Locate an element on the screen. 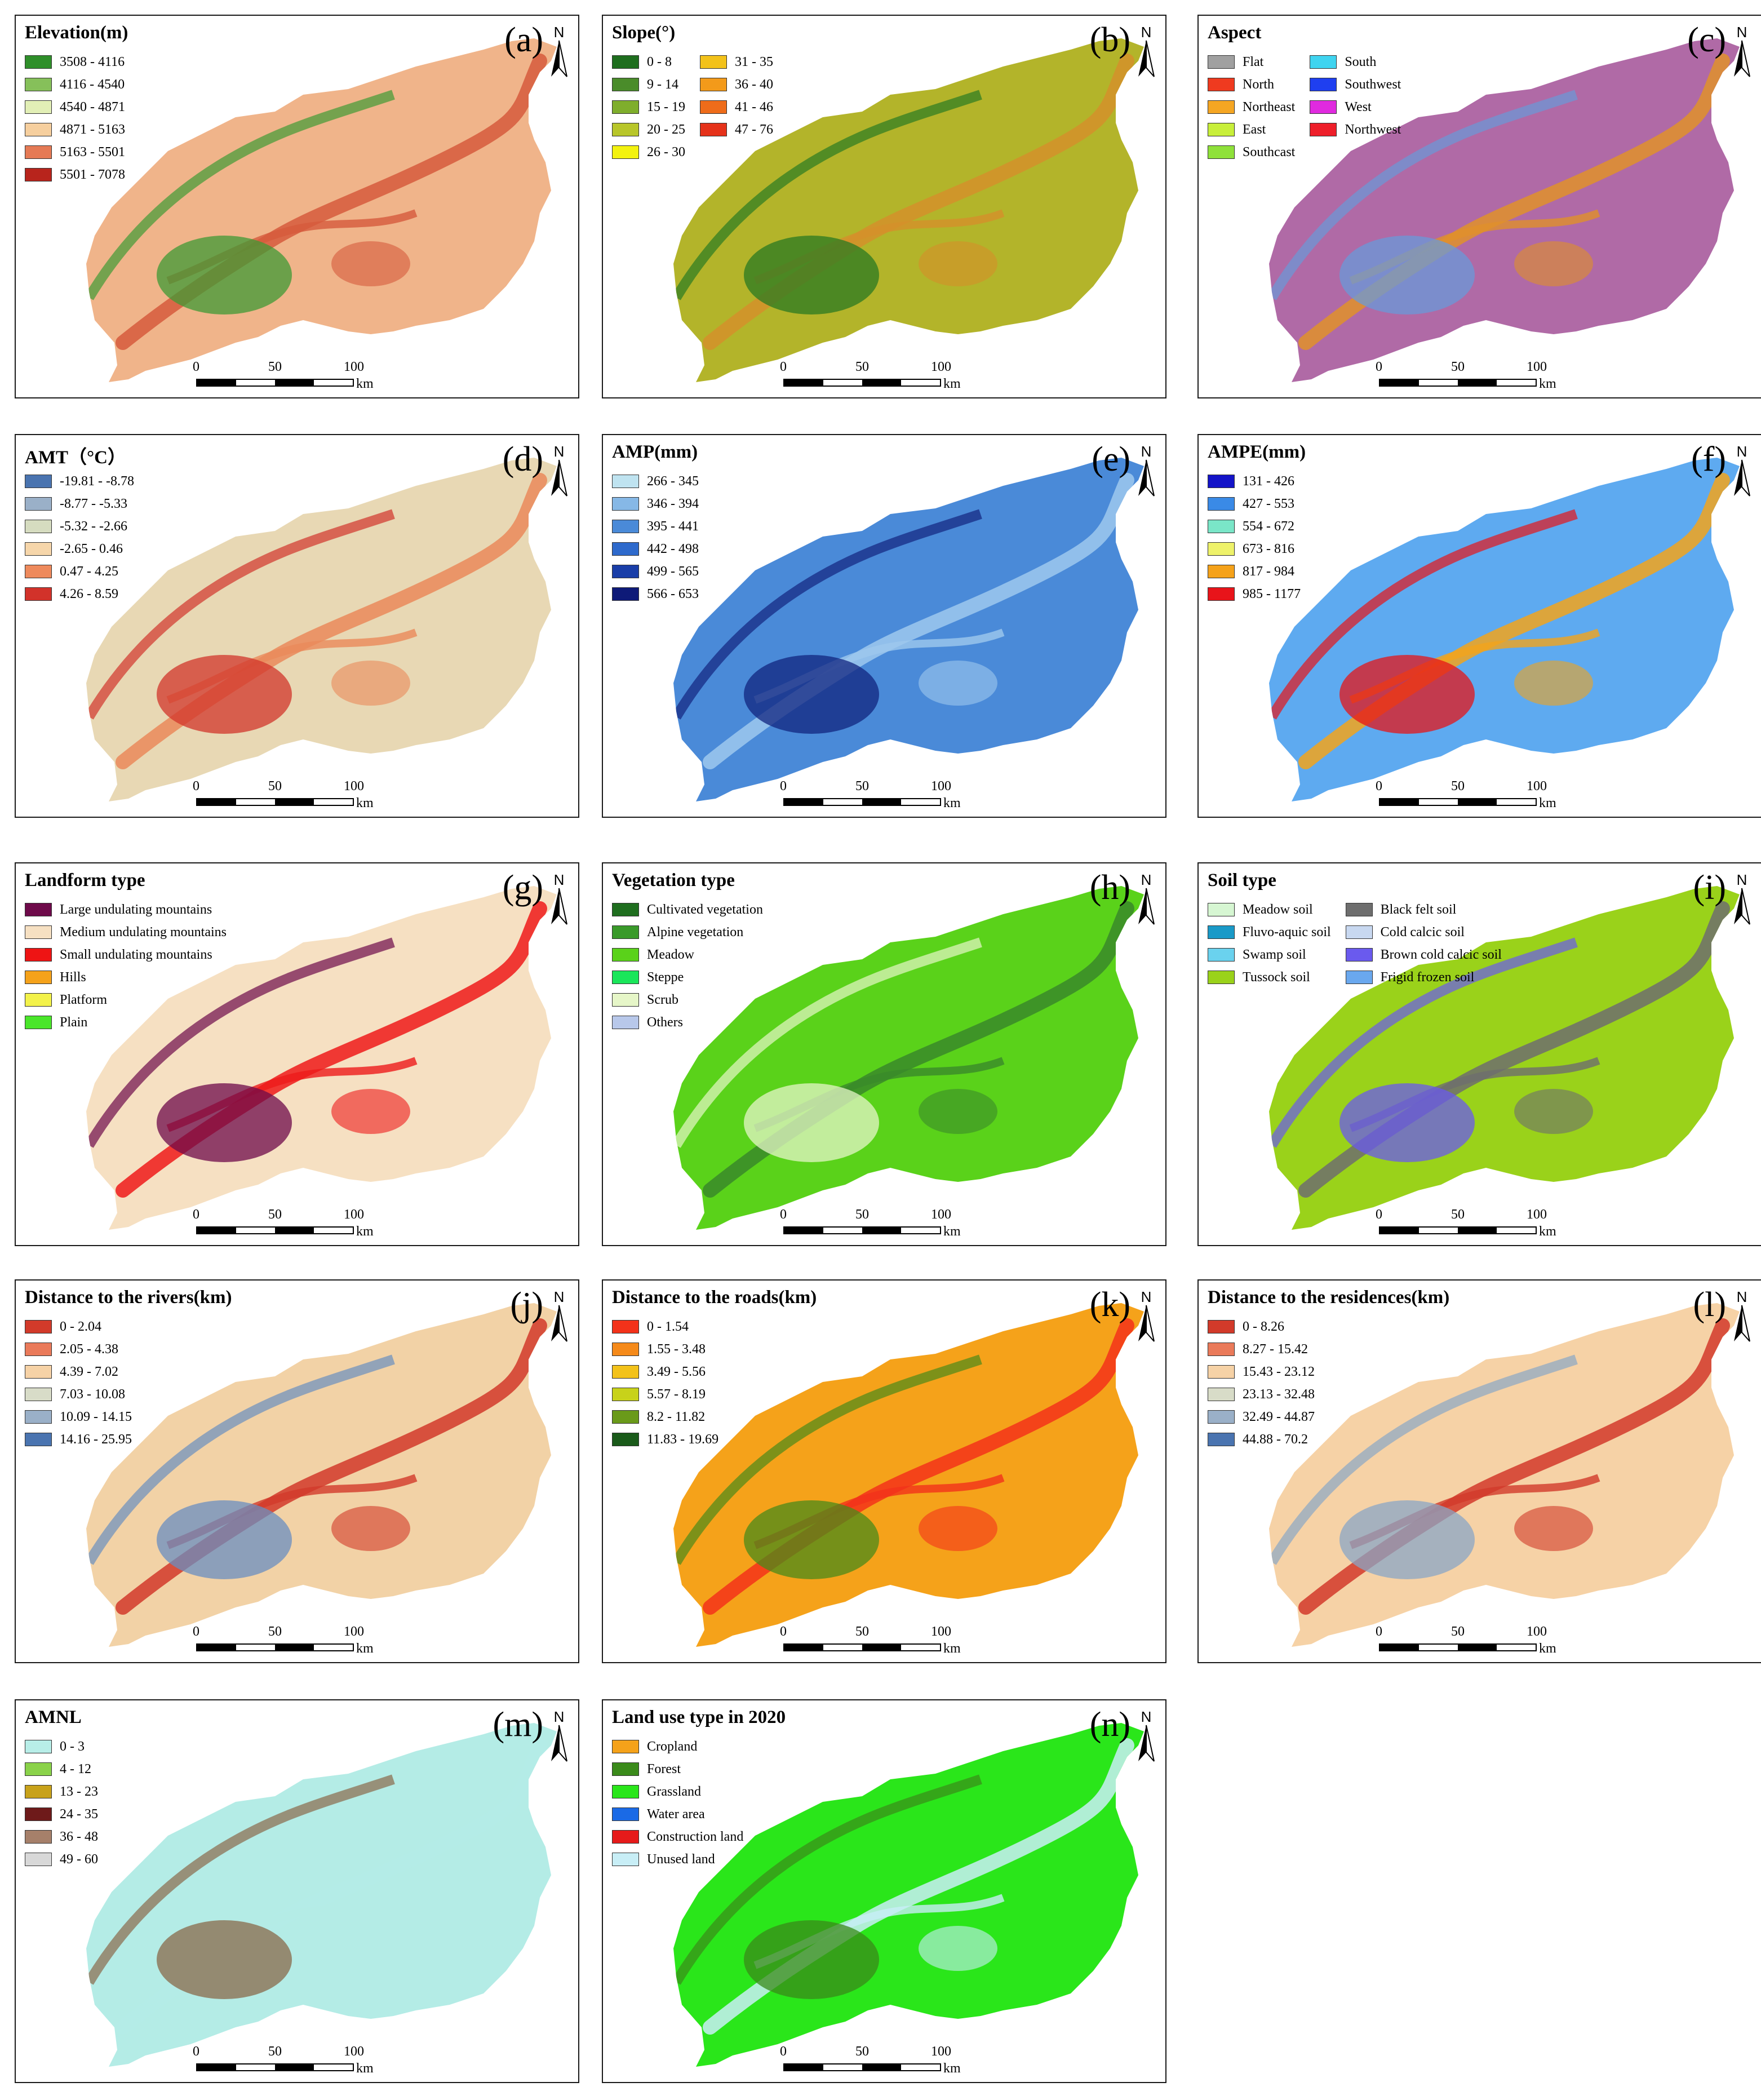  legend-item: Flat is located at coordinates (1251, 62).